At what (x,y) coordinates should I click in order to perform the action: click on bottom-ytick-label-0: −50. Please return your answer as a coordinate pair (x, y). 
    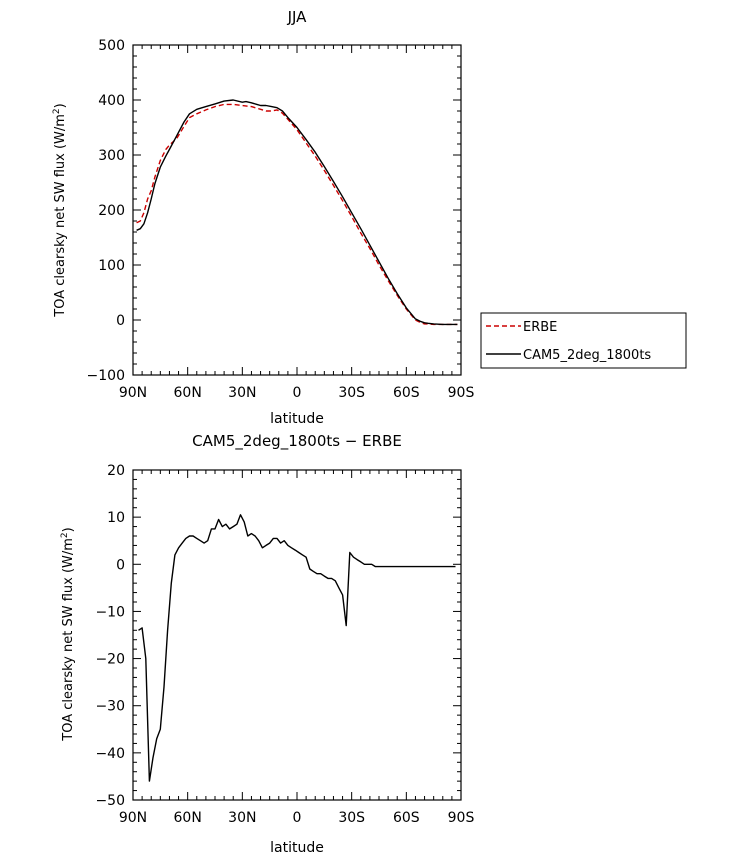
    Looking at the image, I should click on (110, 801).